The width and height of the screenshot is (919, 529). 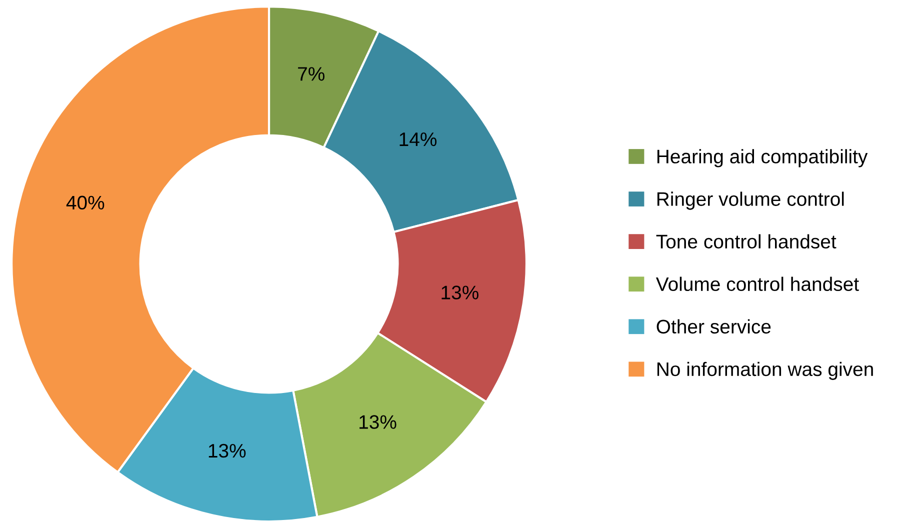 I want to click on legend-label: No information was given, so click(x=765, y=371).